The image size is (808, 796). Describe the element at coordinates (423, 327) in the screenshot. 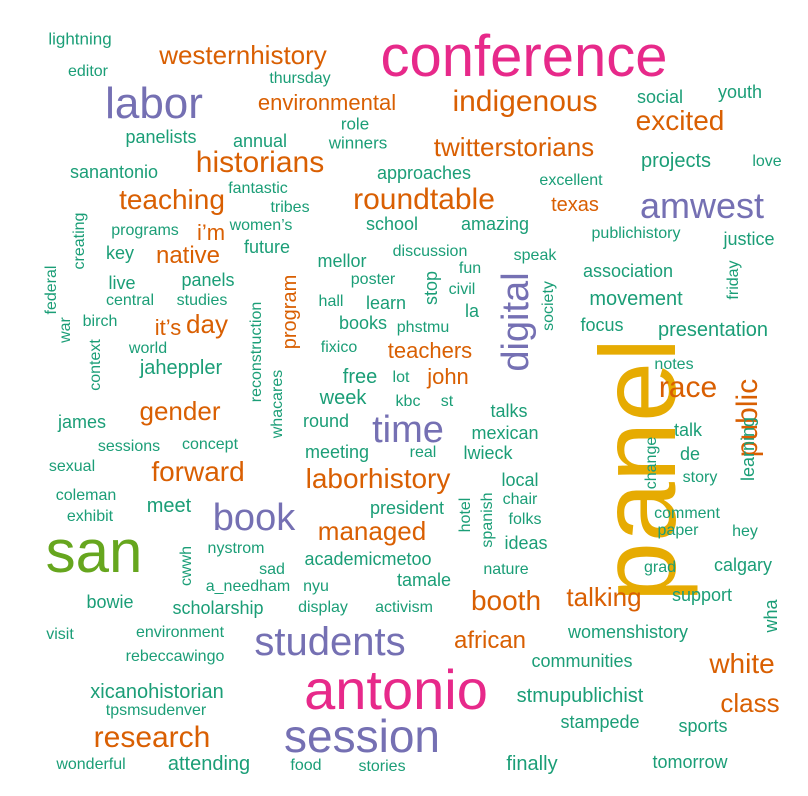

I see `word-phstmu: phstmu` at that location.